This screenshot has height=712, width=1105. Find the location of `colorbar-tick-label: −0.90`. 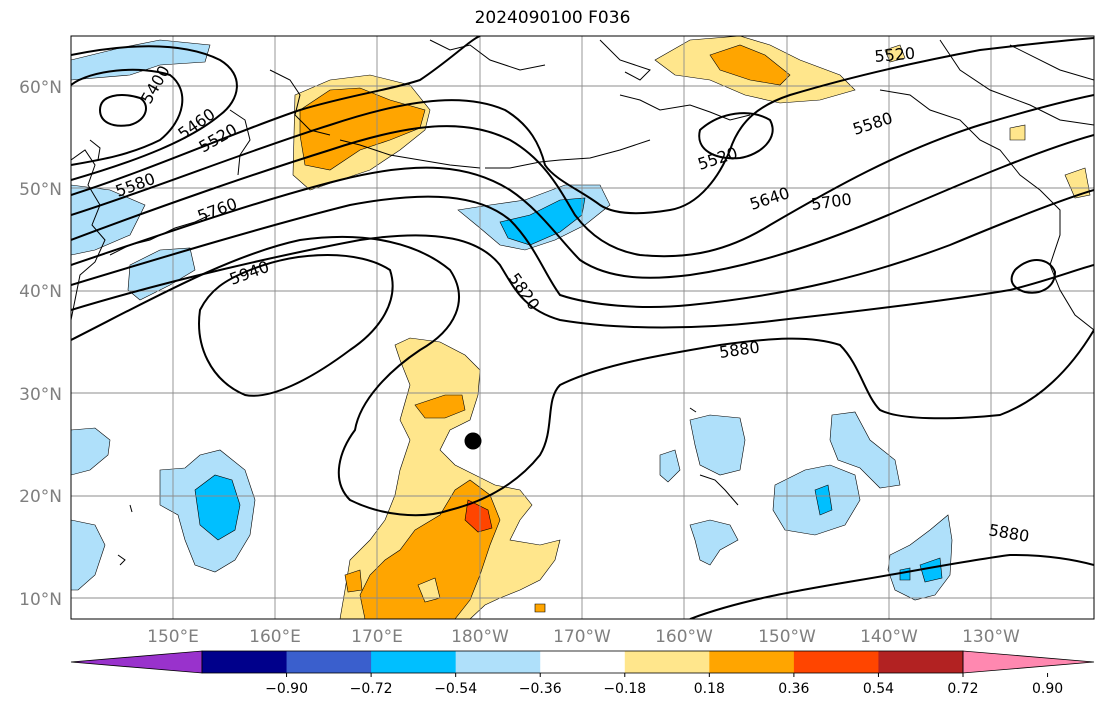

colorbar-tick-label: −0.90 is located at coordinates (286, 689).